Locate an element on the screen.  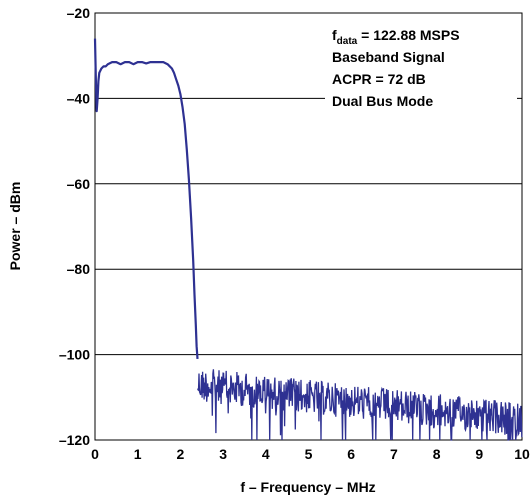
x-tick-label: 6 is located at coordinates (351, 454).